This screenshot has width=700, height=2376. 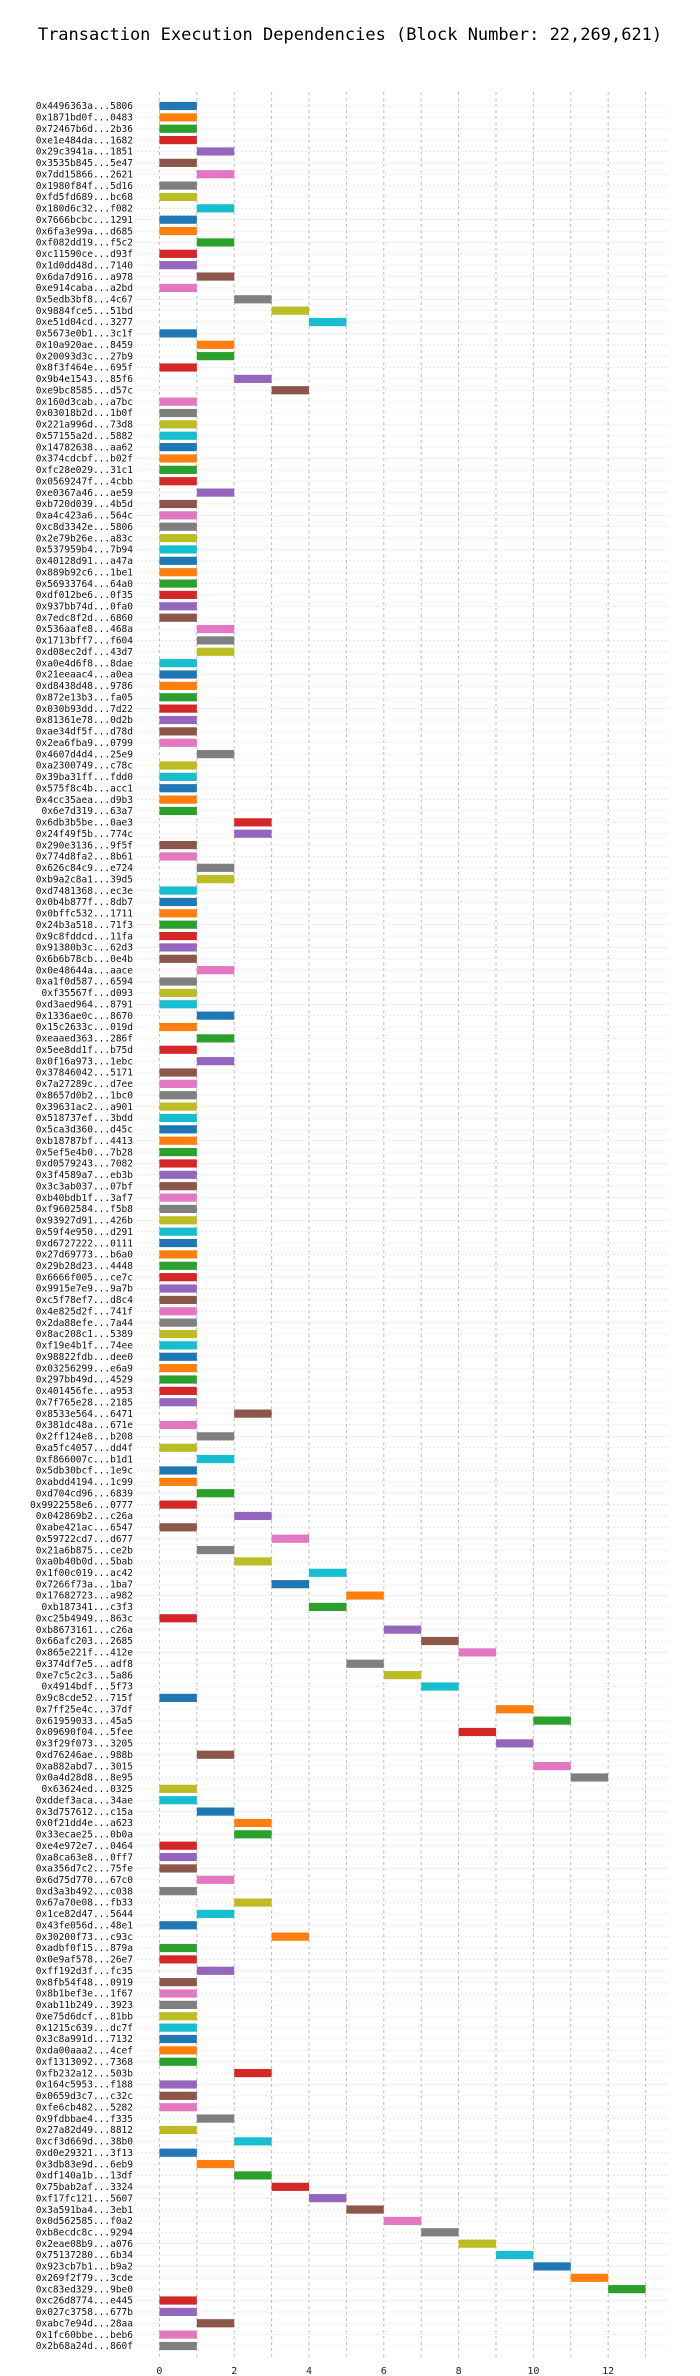 I want to click on tx-hash-label: 0x6e7d319...63a7, so click(x=87, y=811).